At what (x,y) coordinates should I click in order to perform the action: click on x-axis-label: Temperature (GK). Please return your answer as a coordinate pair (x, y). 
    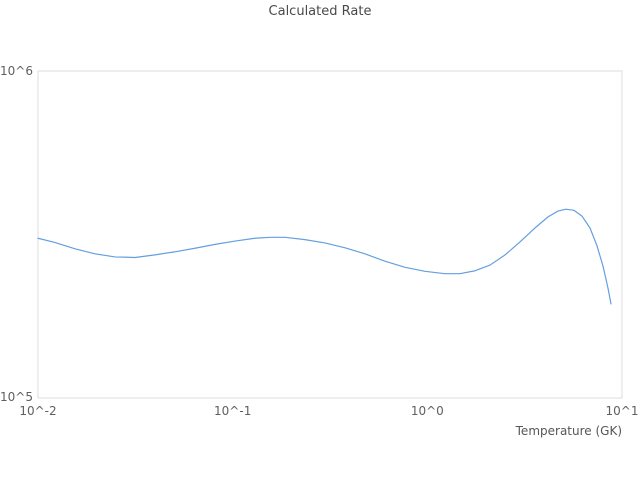
    Looking at the image, I should click on (568, 431).